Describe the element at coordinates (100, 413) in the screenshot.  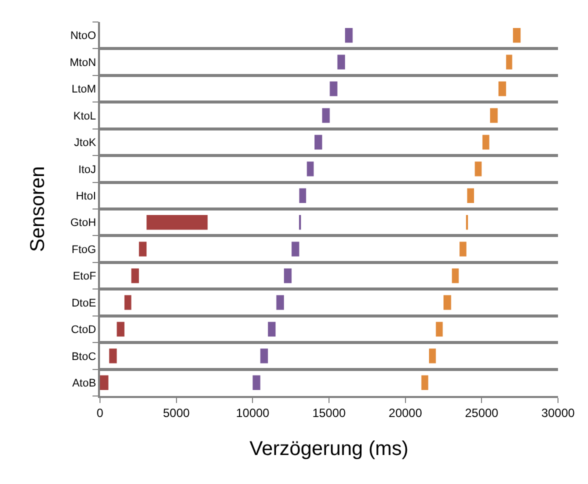
I see `x-tick-label: 0` at that location.